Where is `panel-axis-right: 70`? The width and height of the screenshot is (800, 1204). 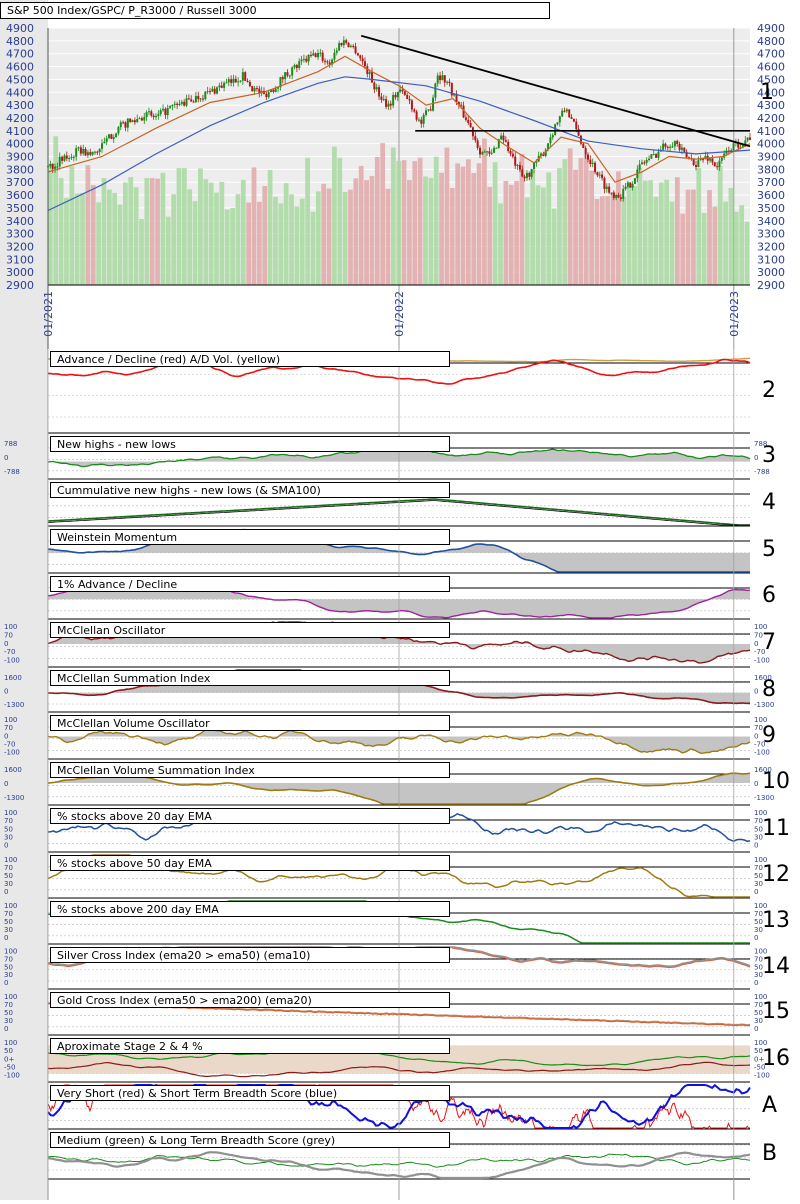 panel-axis-right: 70 is located at coordinates (758, 1005).